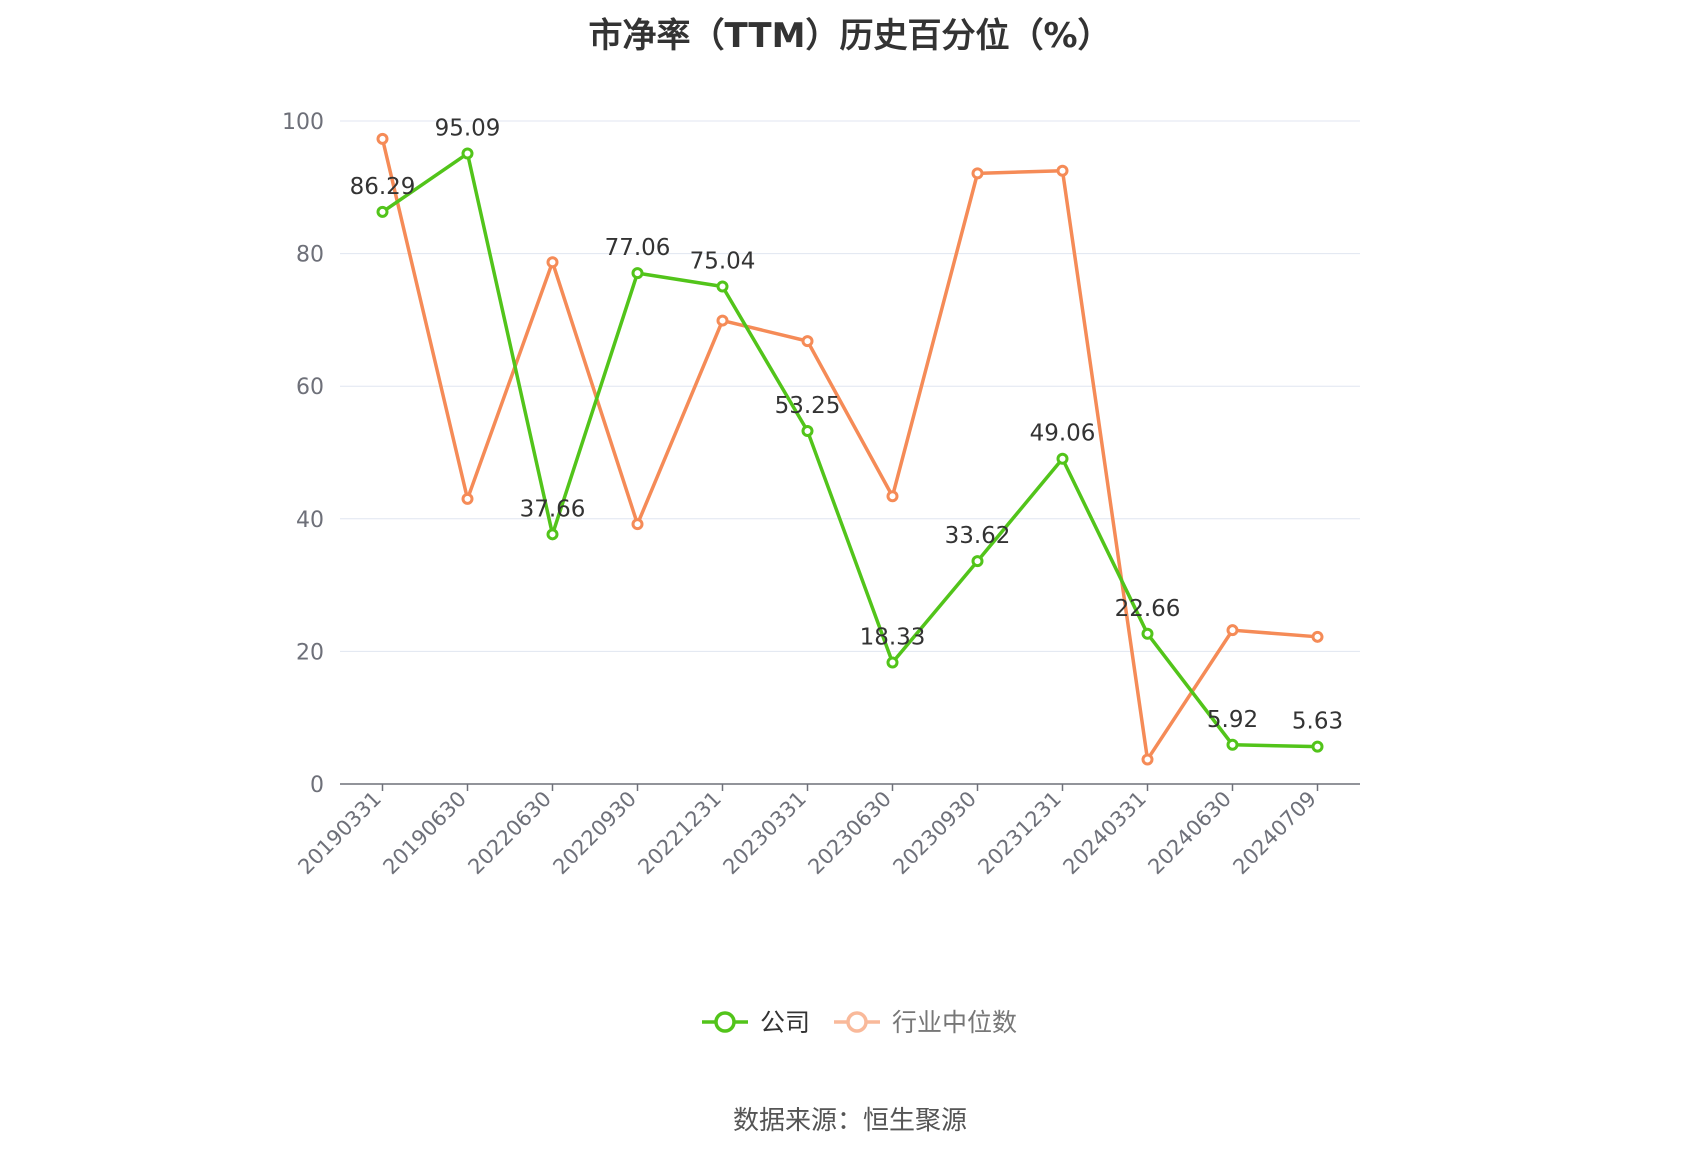  I want to click on x-tick-label: 20240630, so click(1189, 833).